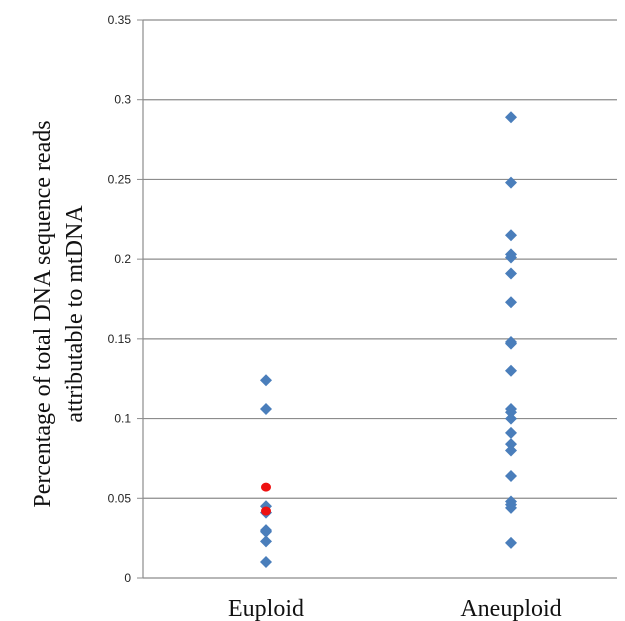 Image resolution: width=625 pixels, height=621 pixels. I want to click on y-tick-label: 0.25, so click(120, 179).